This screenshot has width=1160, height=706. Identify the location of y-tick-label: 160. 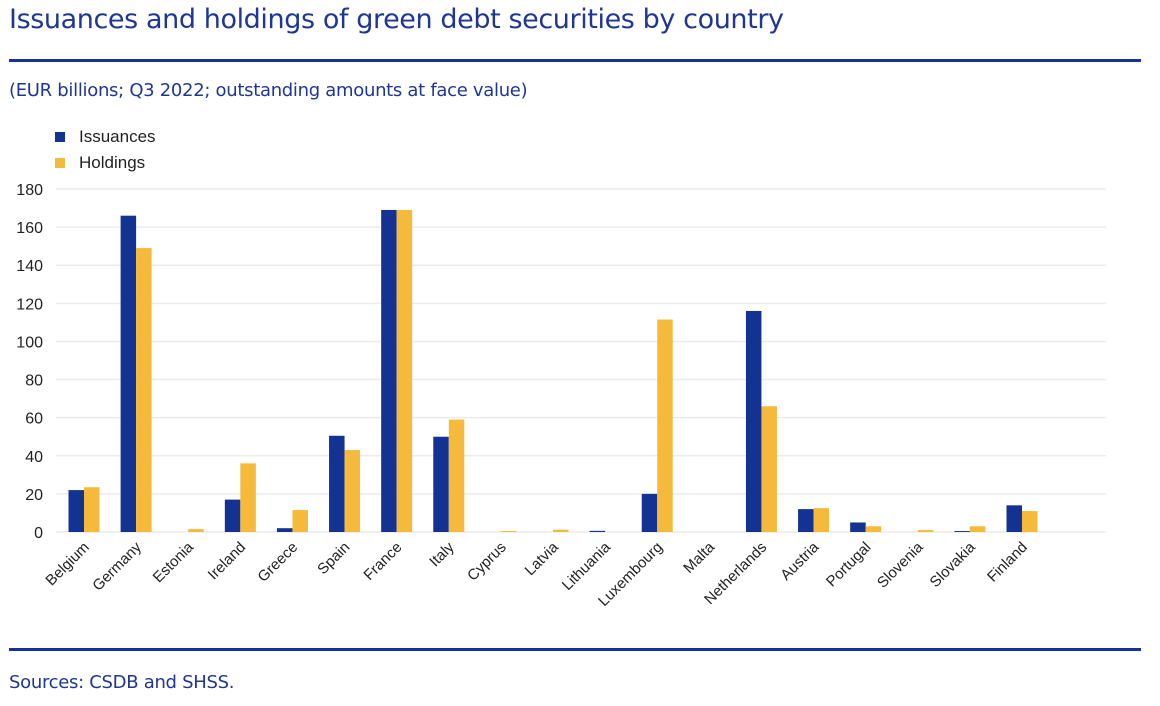
(29, 228).